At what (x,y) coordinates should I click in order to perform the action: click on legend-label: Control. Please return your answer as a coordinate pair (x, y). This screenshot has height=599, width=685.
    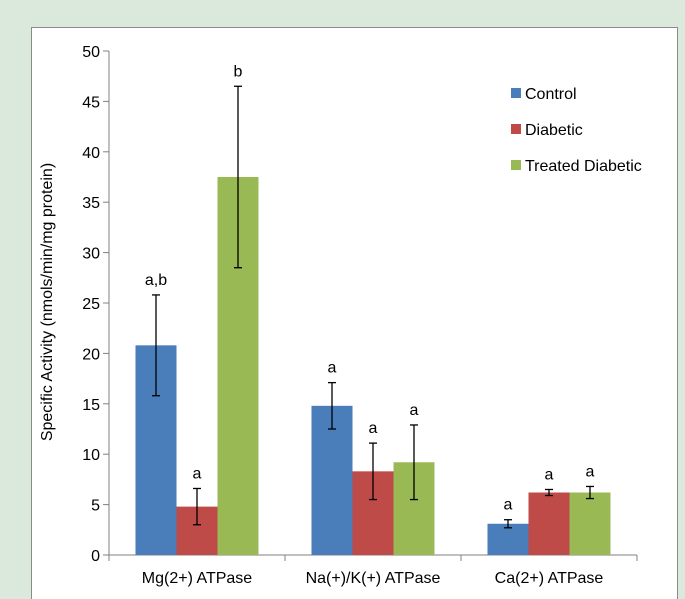
    Looking at the image, I should click on (551, 94).